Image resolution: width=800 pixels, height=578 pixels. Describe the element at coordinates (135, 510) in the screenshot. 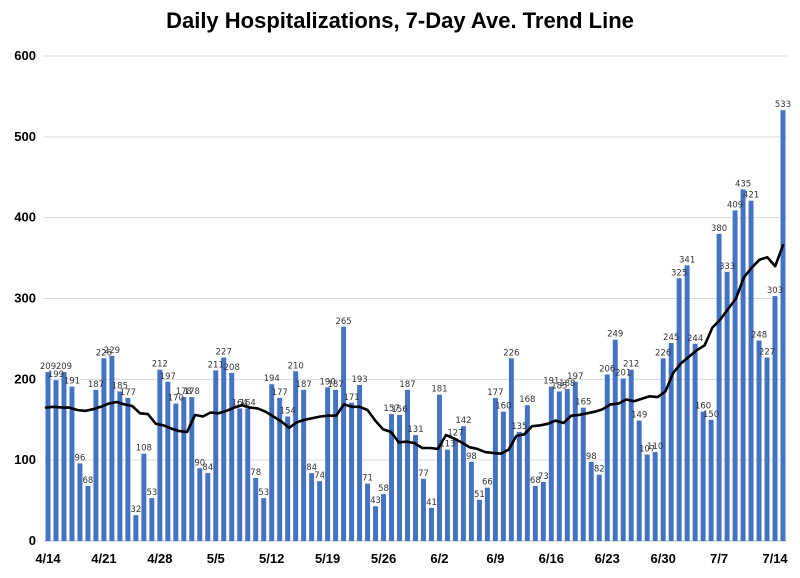

I see `bar-label-11: 32` at that location.